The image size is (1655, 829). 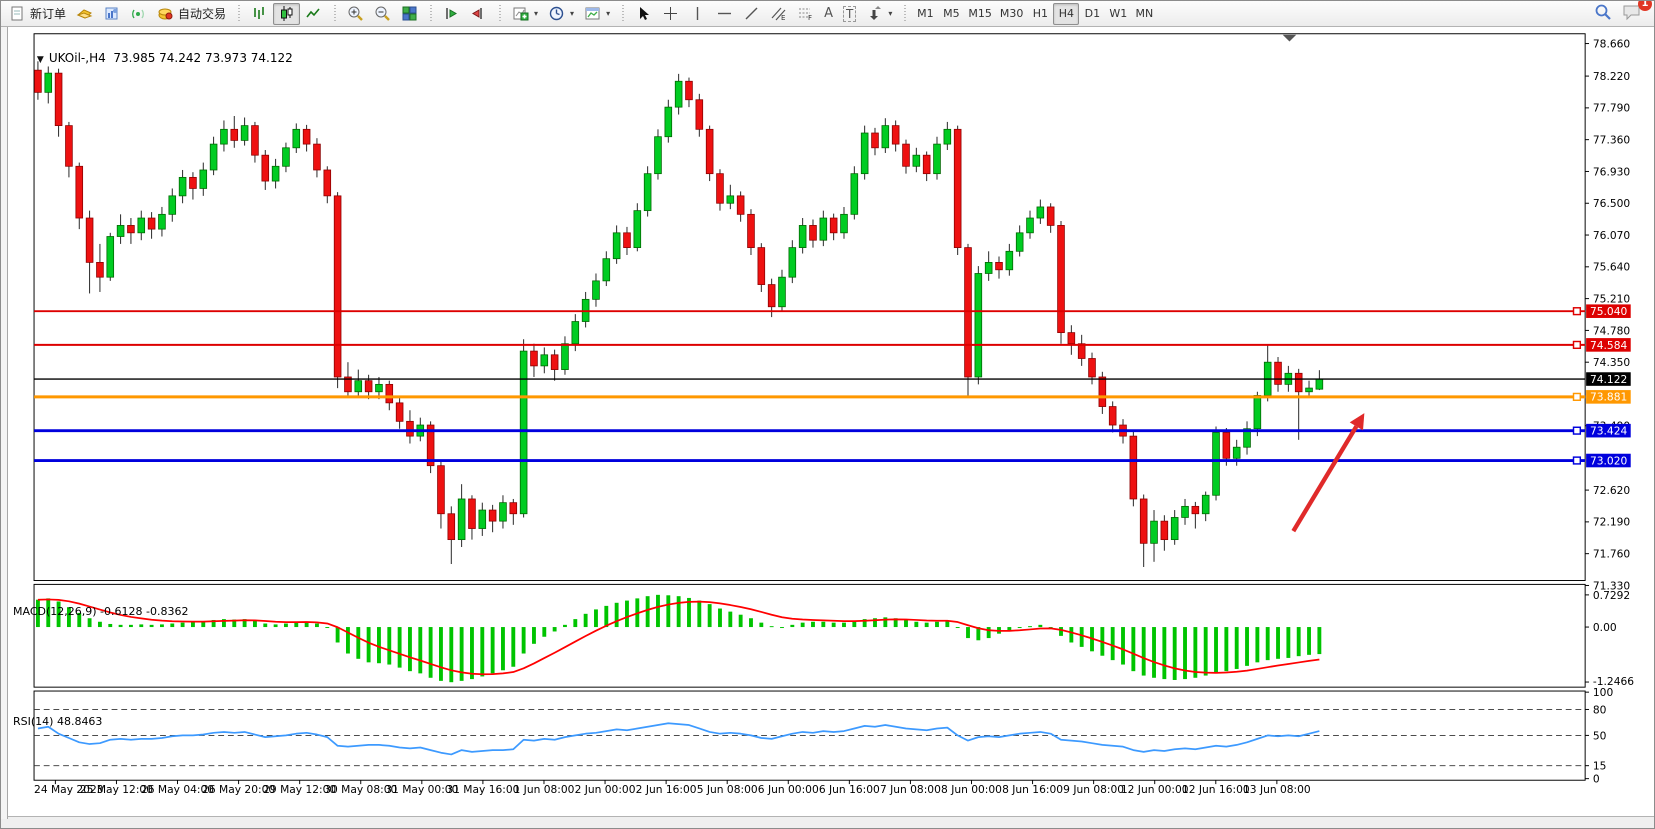 What do you see at coordinates (1012, 14) in the screenshot?
I see `timeframe-m30-button: M30` at bounding box center [1012, 14].